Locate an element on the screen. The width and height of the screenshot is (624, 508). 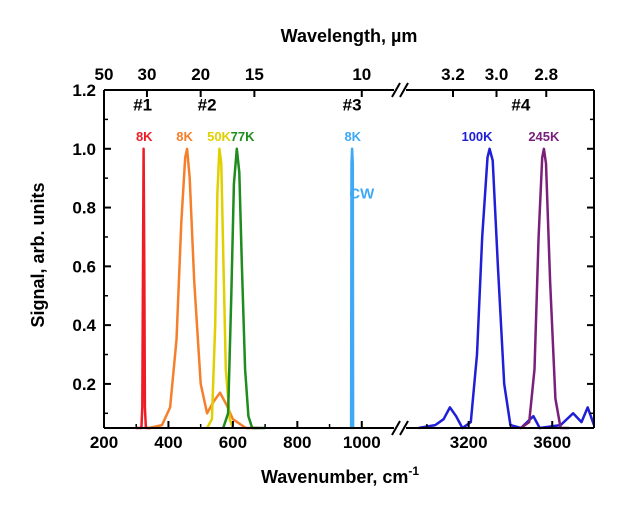
group-annotation-1: #2 is located at coordinates (207, 105).